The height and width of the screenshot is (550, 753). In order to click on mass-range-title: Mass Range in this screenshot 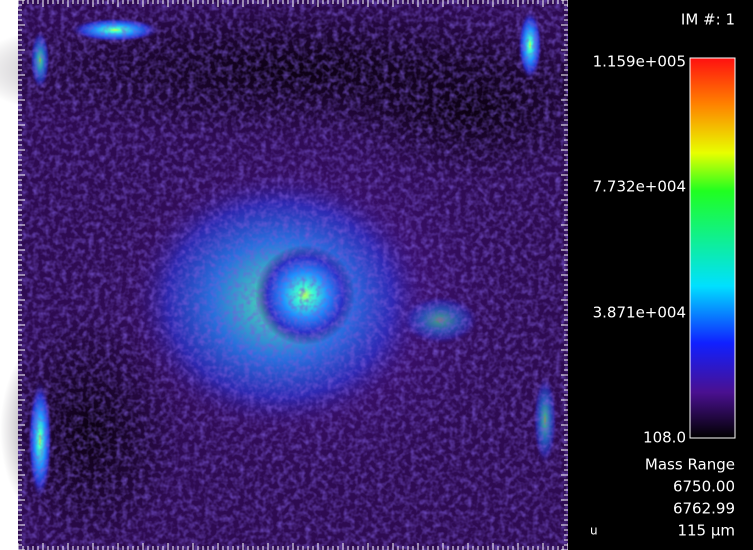, I will do `click(690, 465)`.